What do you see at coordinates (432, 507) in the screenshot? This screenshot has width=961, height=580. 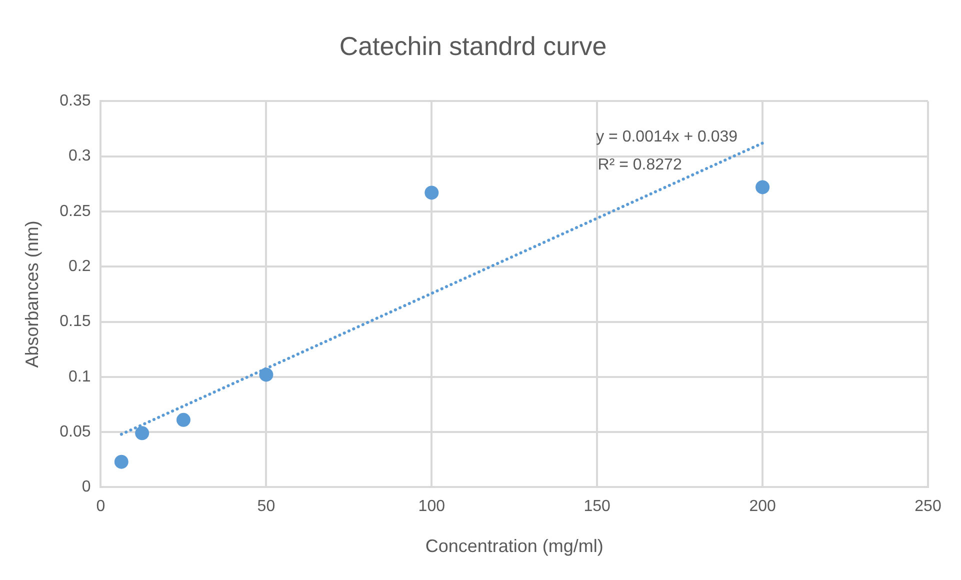 I see `x-tick-label: 100` at bounding box center [432, 507].